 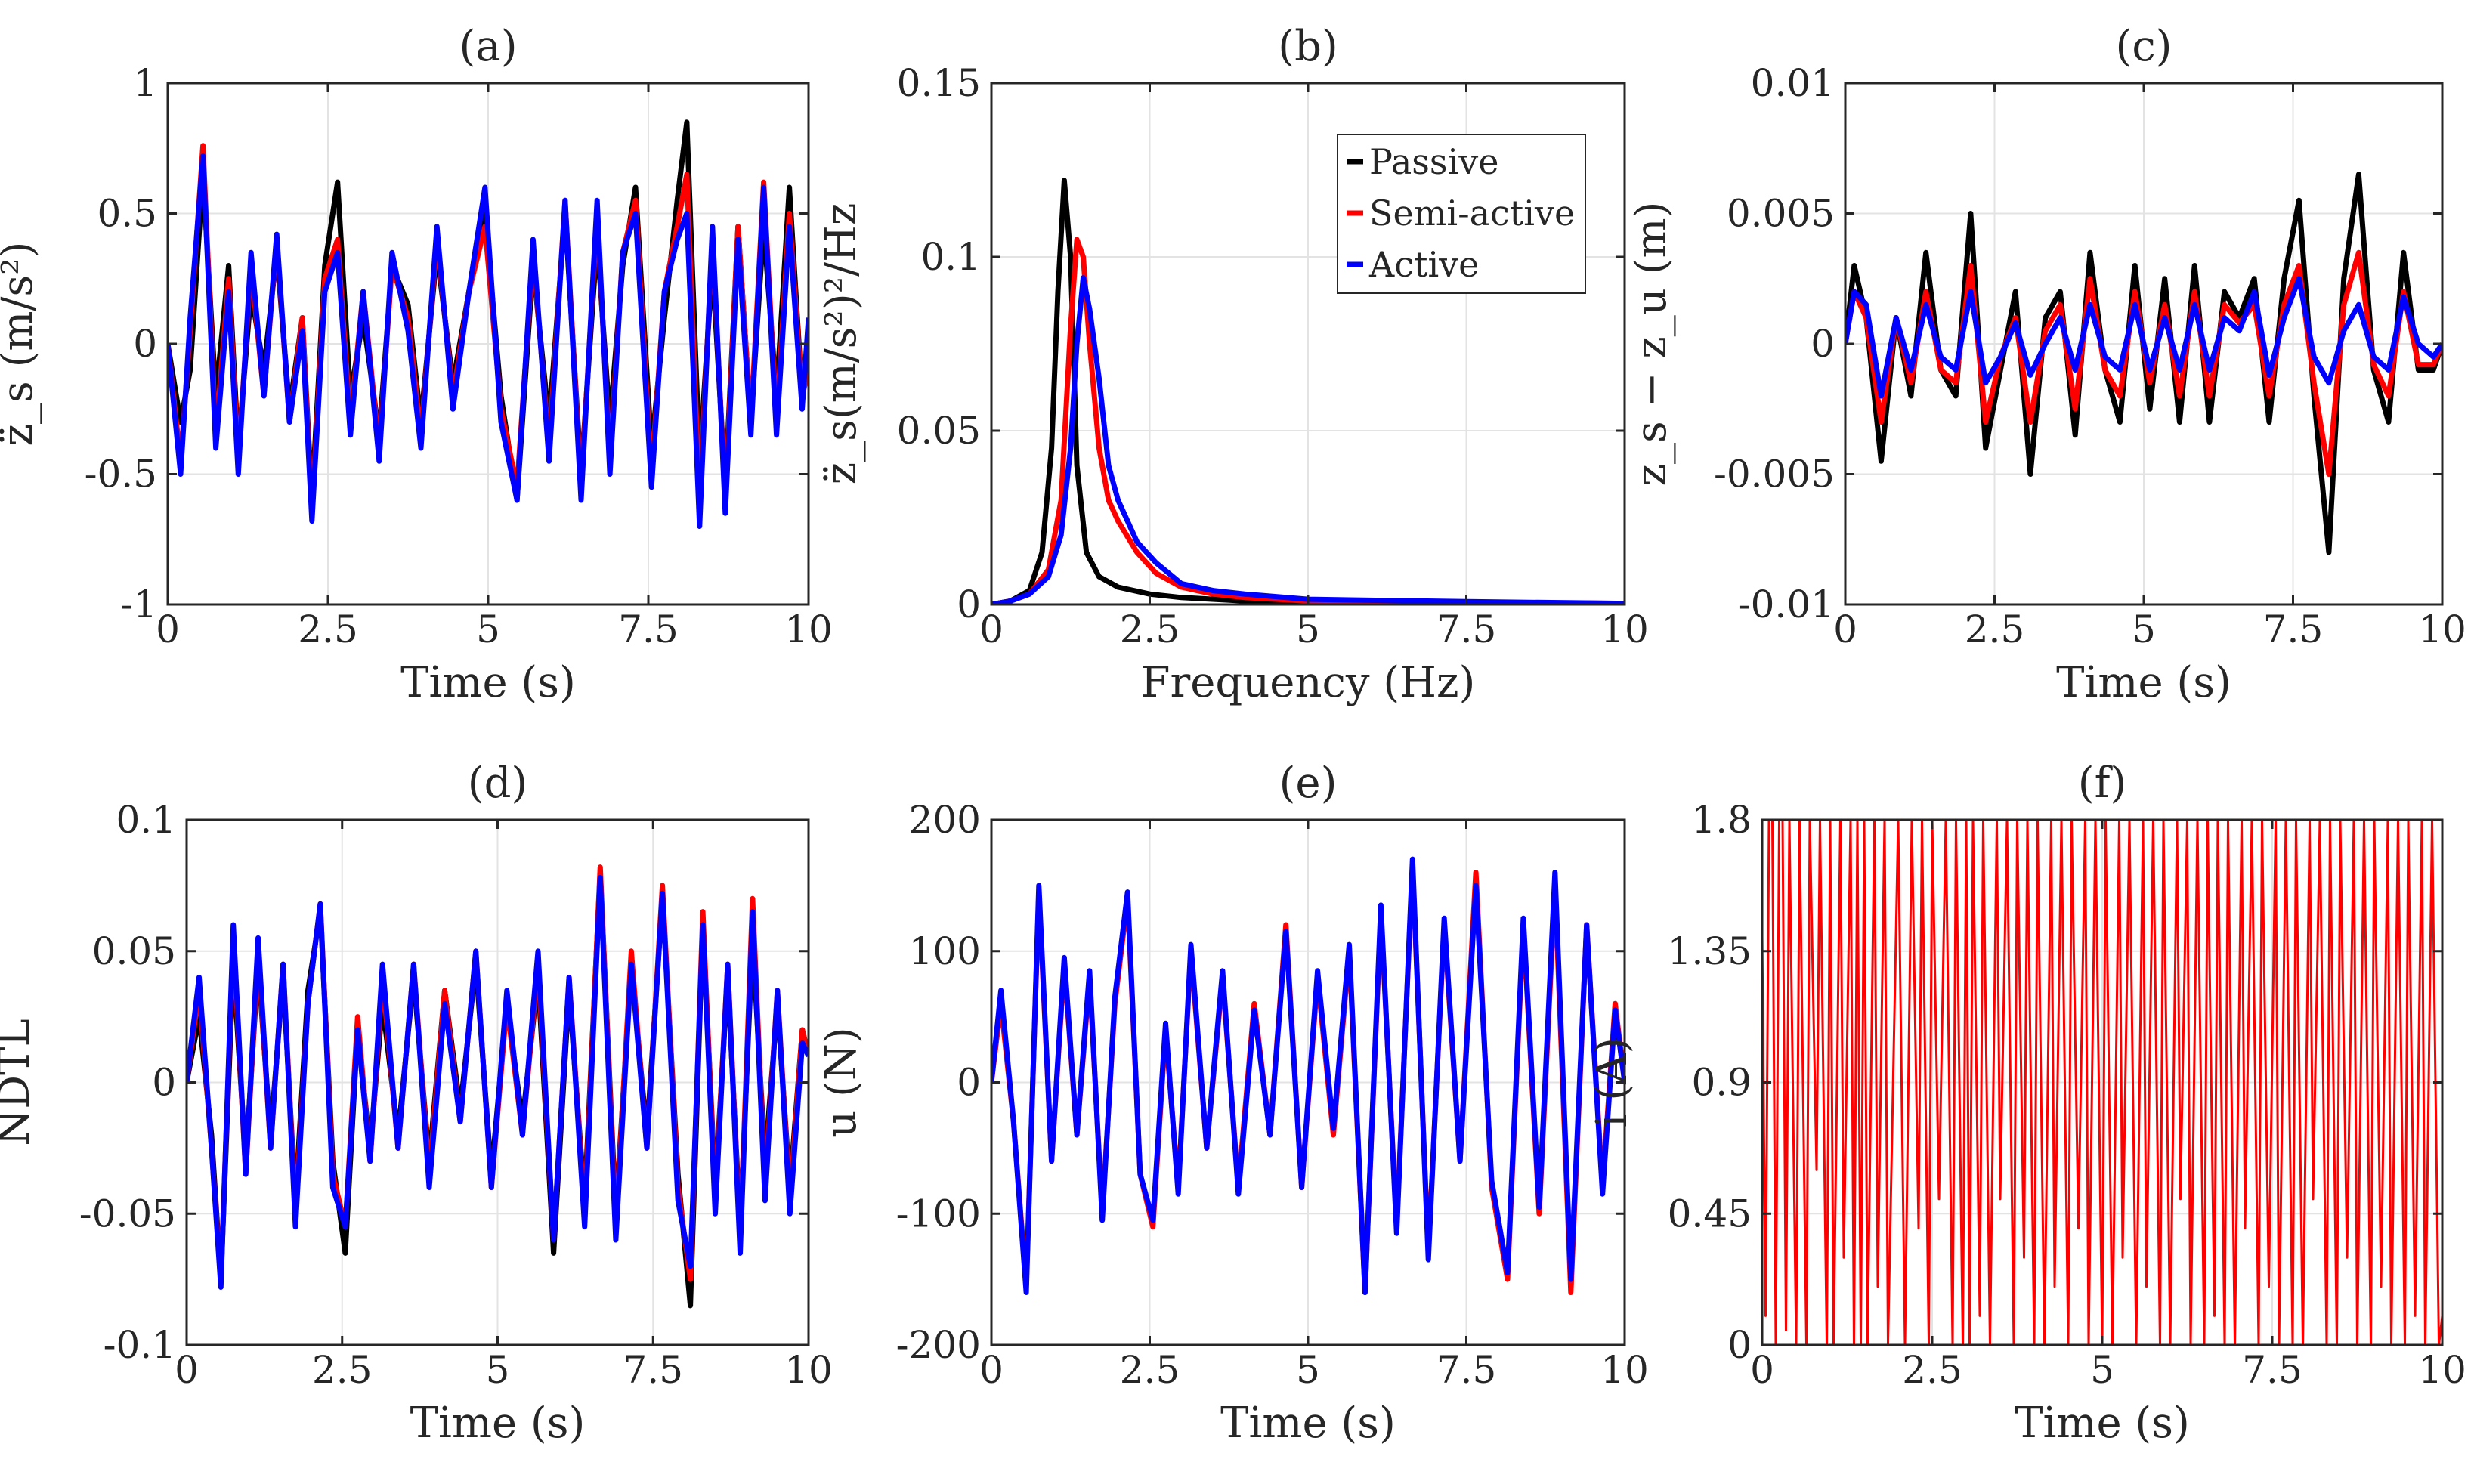 What do you see at coordinates (145, 83) in the screenshot?
I see `y-tick-label: 1` at bounding box center [145, 83].